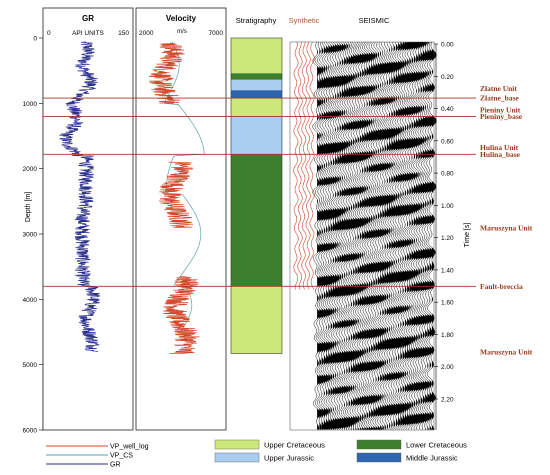 This screenshot has width=550, height=475. Describe the element at coordinates (447, 141) in the screenshot. I see `time-tick-label: 0.60` at that location.